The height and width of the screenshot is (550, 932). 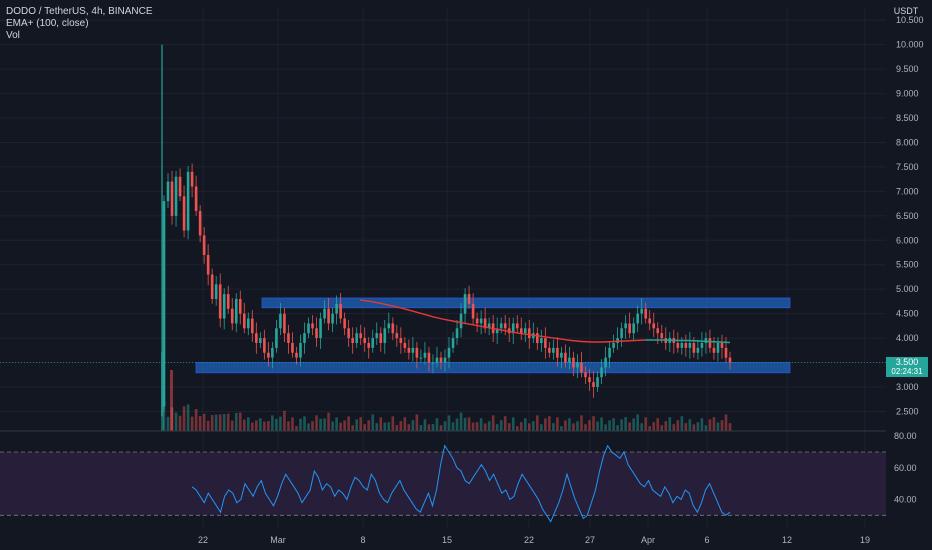 I want to click on volume-indicator-label: Vol, so click(x=13, y=35).